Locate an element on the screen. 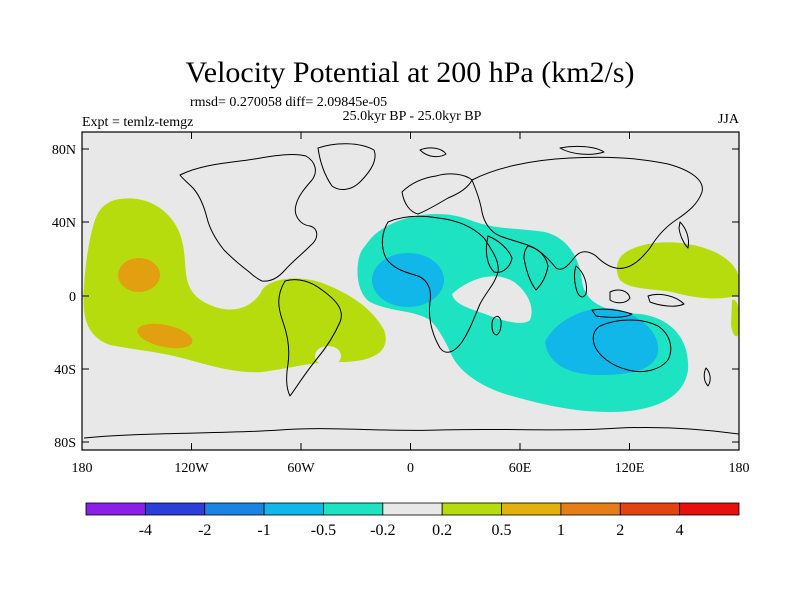  positive-core-pacific-south is located at coordinates (165, 336).